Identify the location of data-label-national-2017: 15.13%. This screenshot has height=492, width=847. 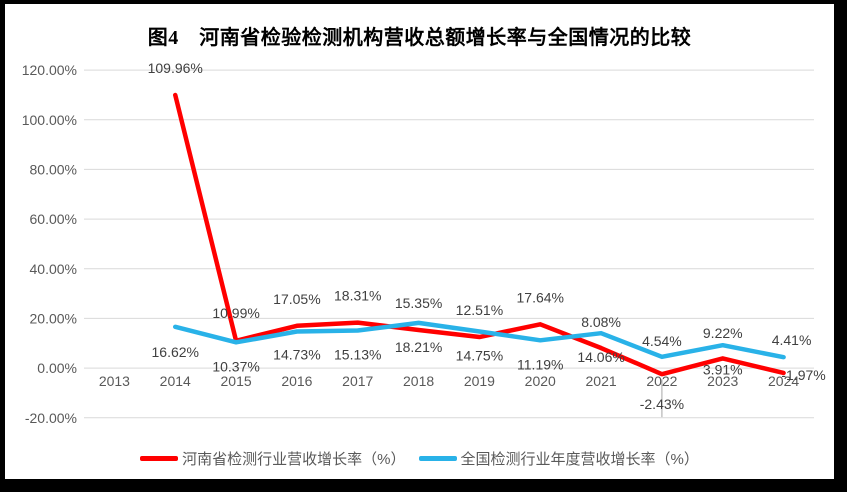
(357, 355).